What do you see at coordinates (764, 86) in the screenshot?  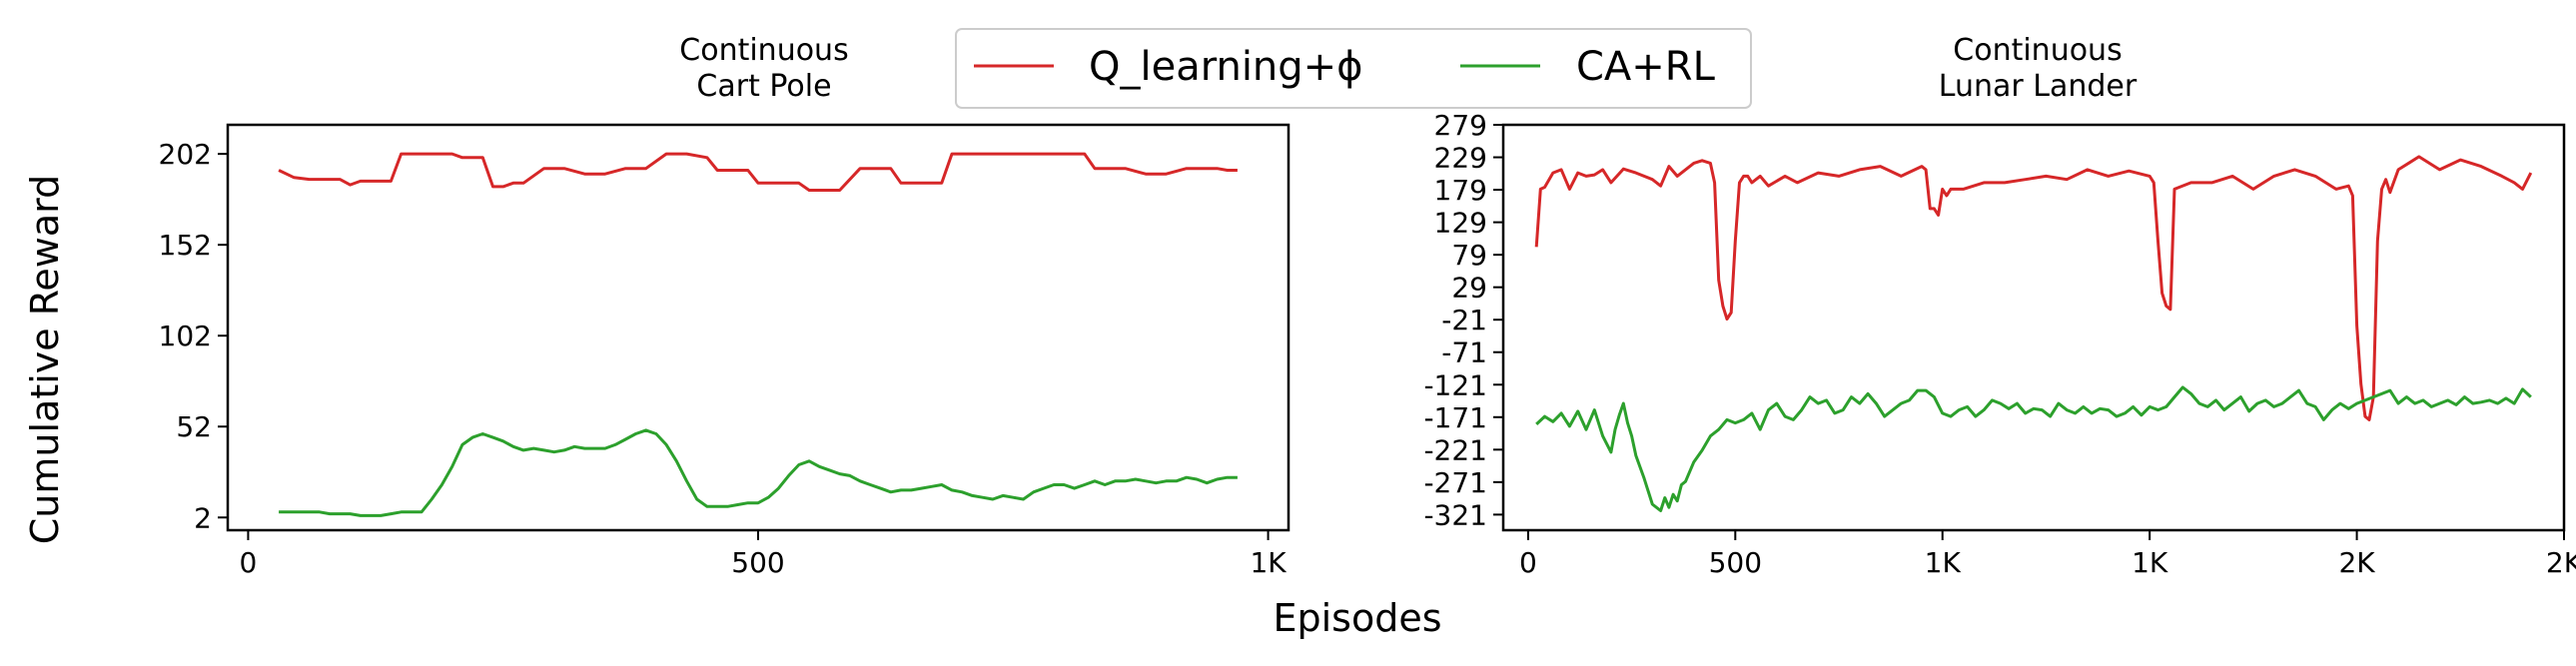 I see `chart-title-line: Cart Pole` at bounding box center [764, 86].